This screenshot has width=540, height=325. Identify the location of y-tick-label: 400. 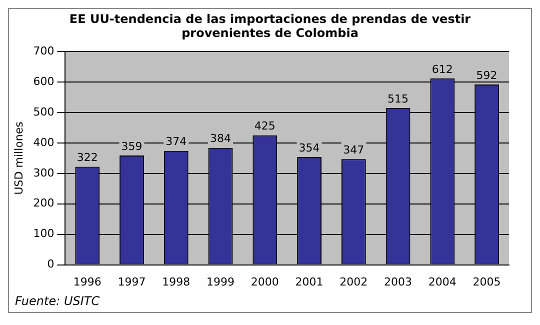
(43, 142).